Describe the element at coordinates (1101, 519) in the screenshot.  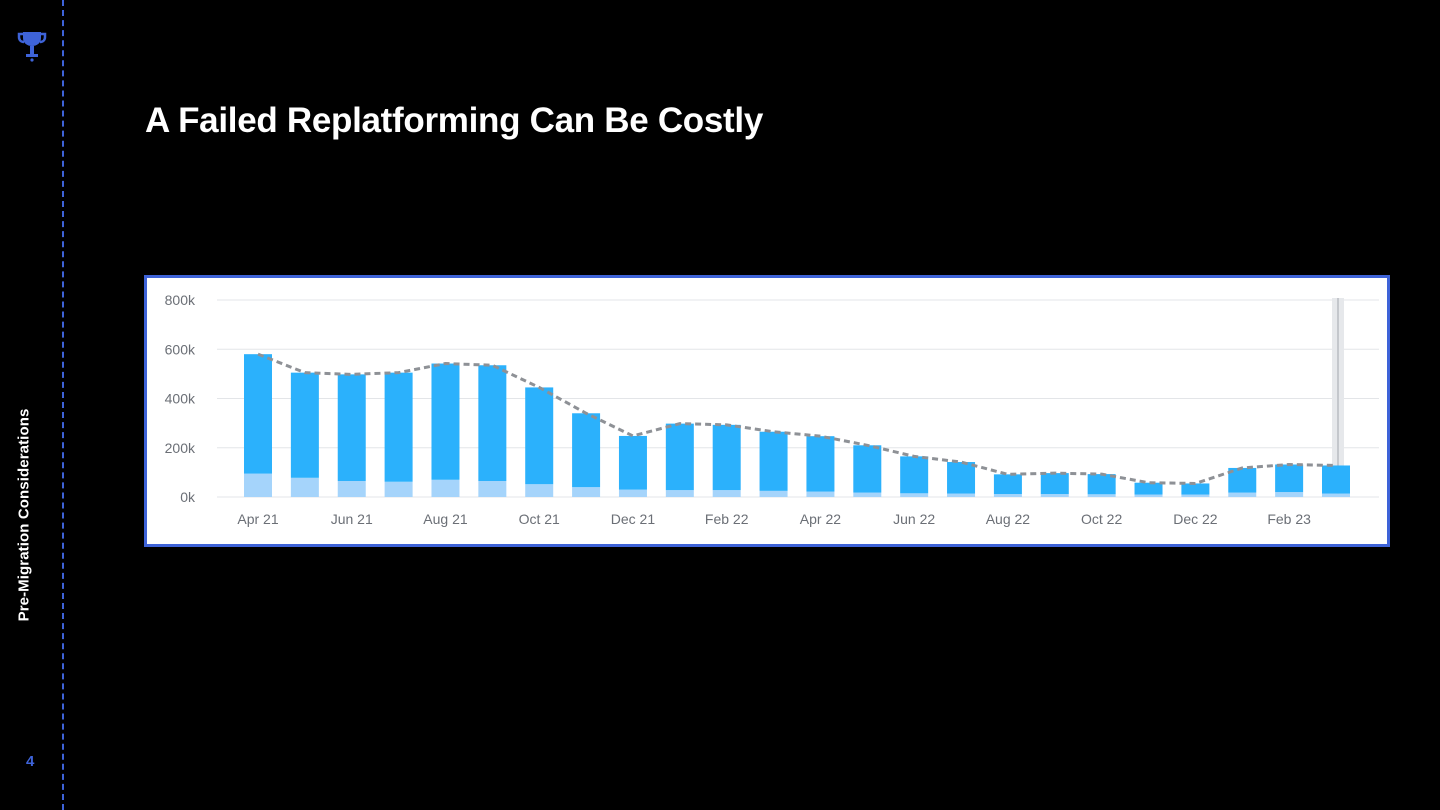
I see `x-tick-label: Oct 22` at that location.